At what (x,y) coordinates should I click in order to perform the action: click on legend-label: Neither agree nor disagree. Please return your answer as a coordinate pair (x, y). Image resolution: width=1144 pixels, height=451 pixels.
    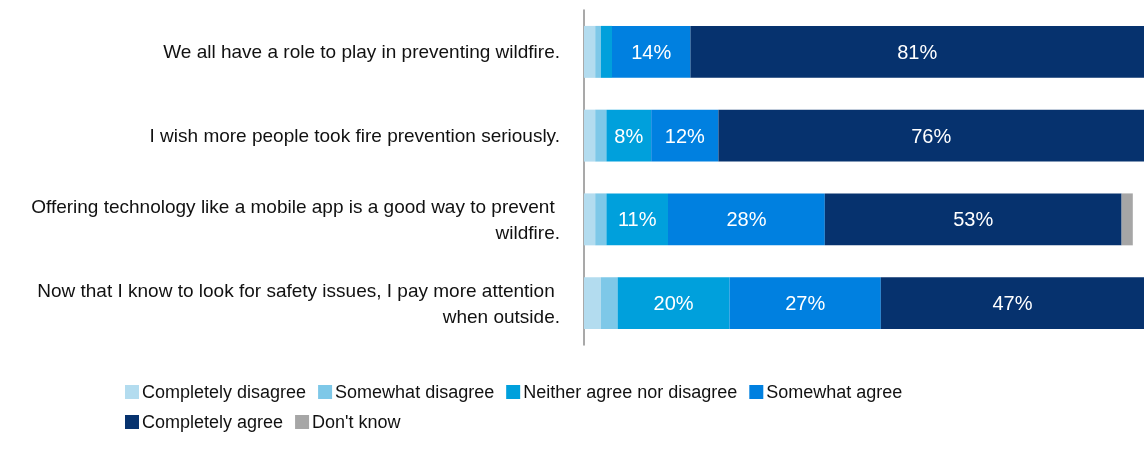
    Looking at the image, I should click on (630, 392).